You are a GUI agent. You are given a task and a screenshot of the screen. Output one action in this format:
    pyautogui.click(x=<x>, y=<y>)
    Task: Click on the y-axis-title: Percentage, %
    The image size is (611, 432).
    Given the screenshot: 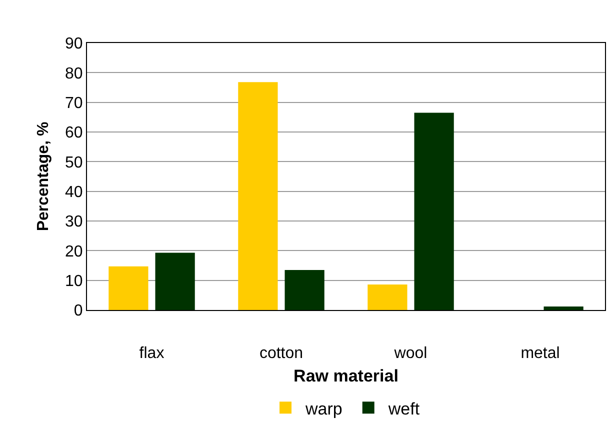 What is the action you would take?
    pyautogui.click(x=43, y=177)
    